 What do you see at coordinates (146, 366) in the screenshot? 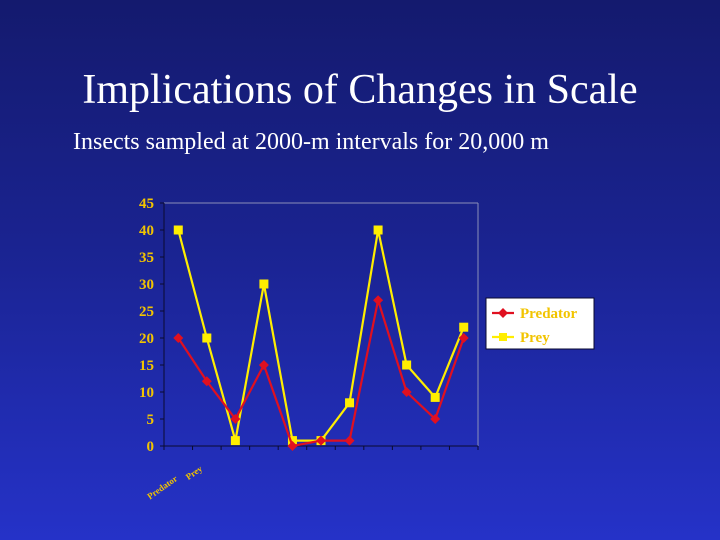
I see `y-tick-label: 15` at bounding box center [146, 366].